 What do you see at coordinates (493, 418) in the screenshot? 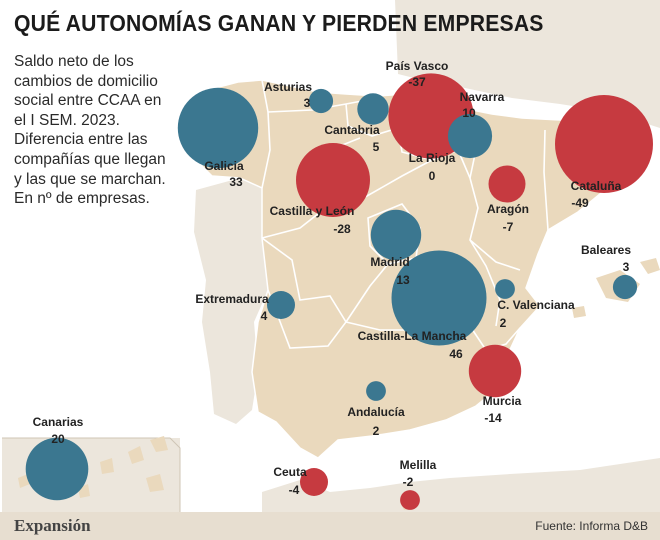
I see `murcia-value: -14` at bounding box center [493, 418].